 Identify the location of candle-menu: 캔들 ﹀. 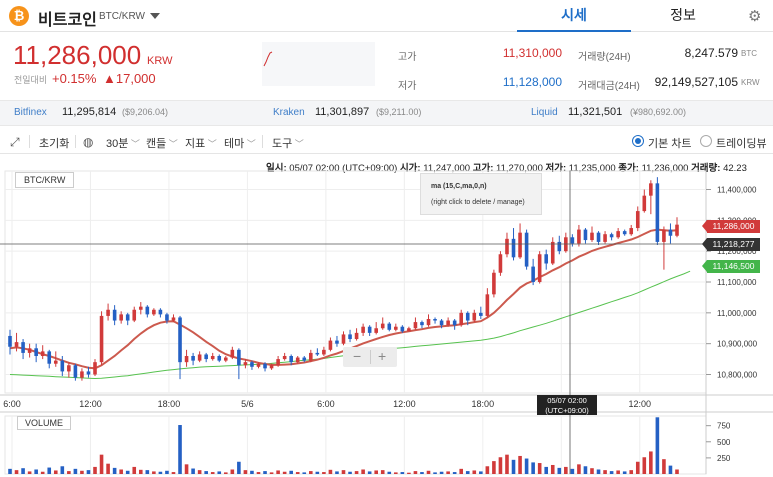
(162, 143).